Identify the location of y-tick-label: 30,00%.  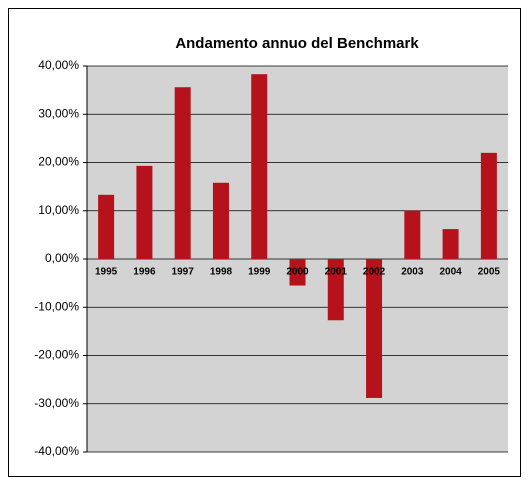
(58, 113).